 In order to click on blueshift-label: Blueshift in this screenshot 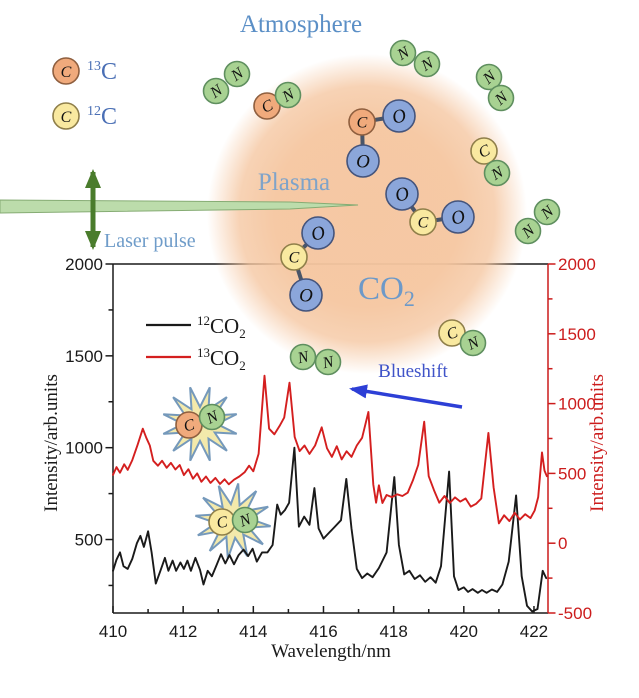, I will do `click(413, 371)`.